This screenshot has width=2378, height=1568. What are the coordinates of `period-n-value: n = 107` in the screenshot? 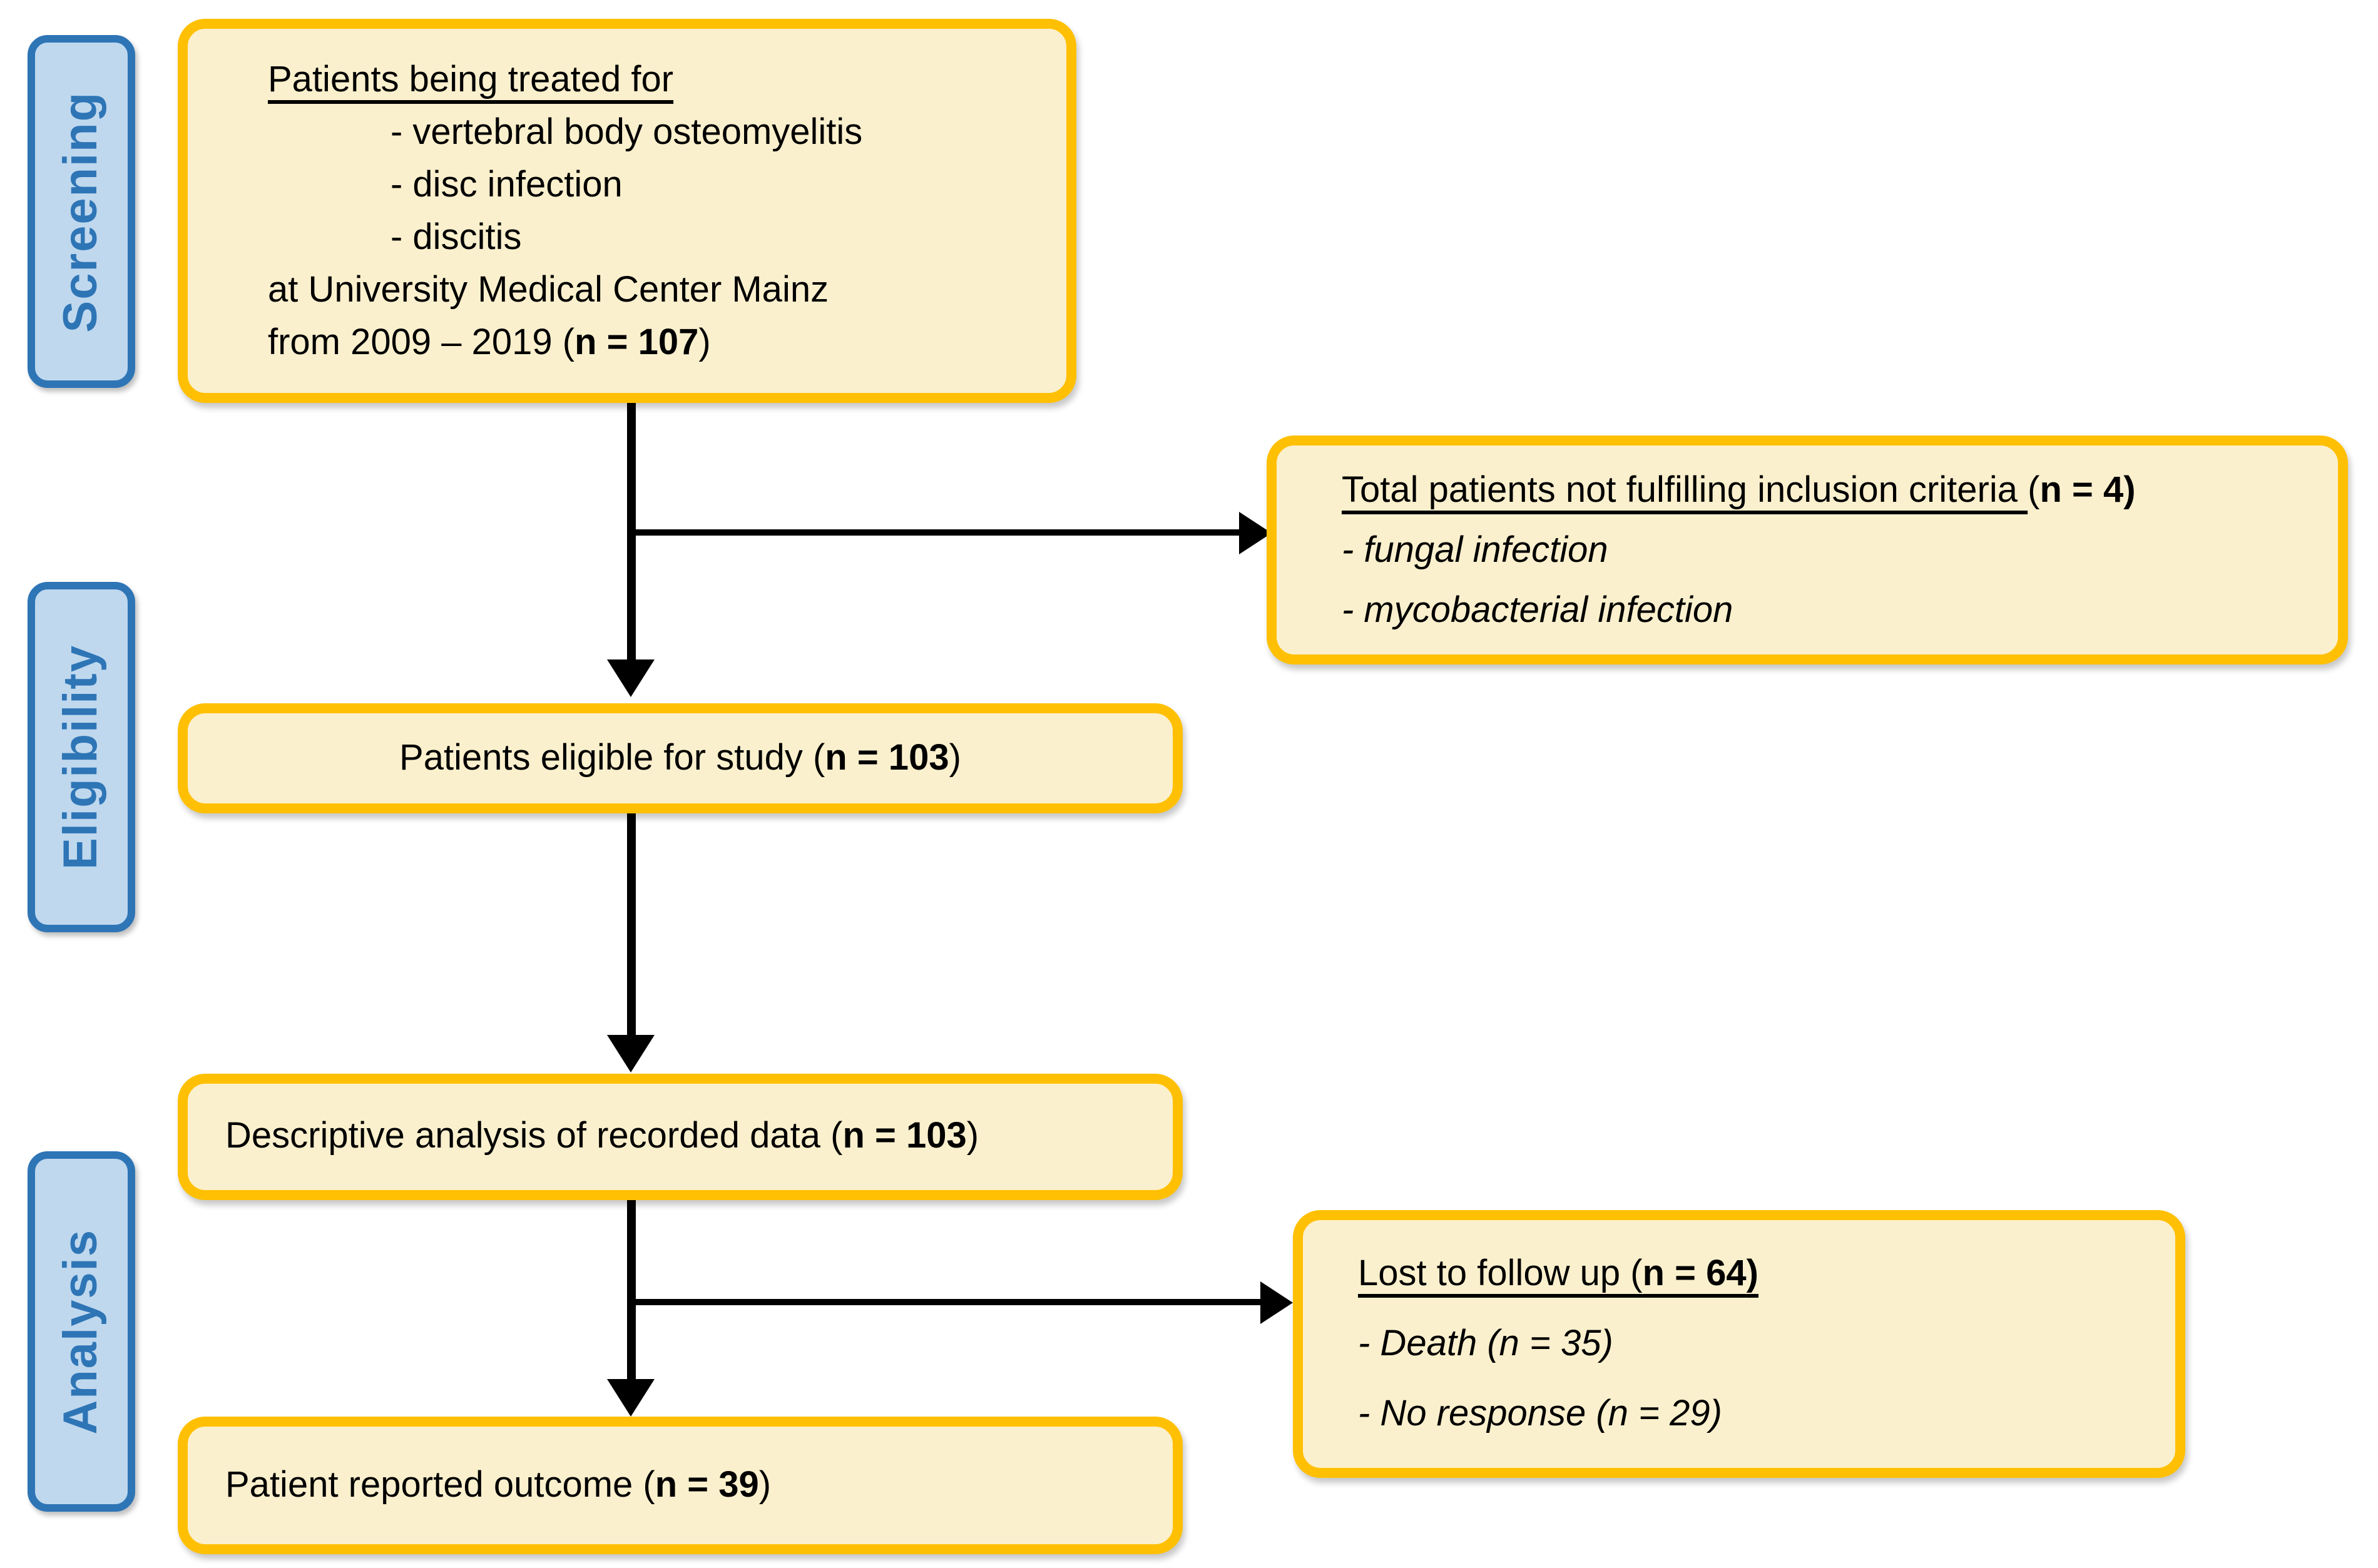 It's located at (636, 342).